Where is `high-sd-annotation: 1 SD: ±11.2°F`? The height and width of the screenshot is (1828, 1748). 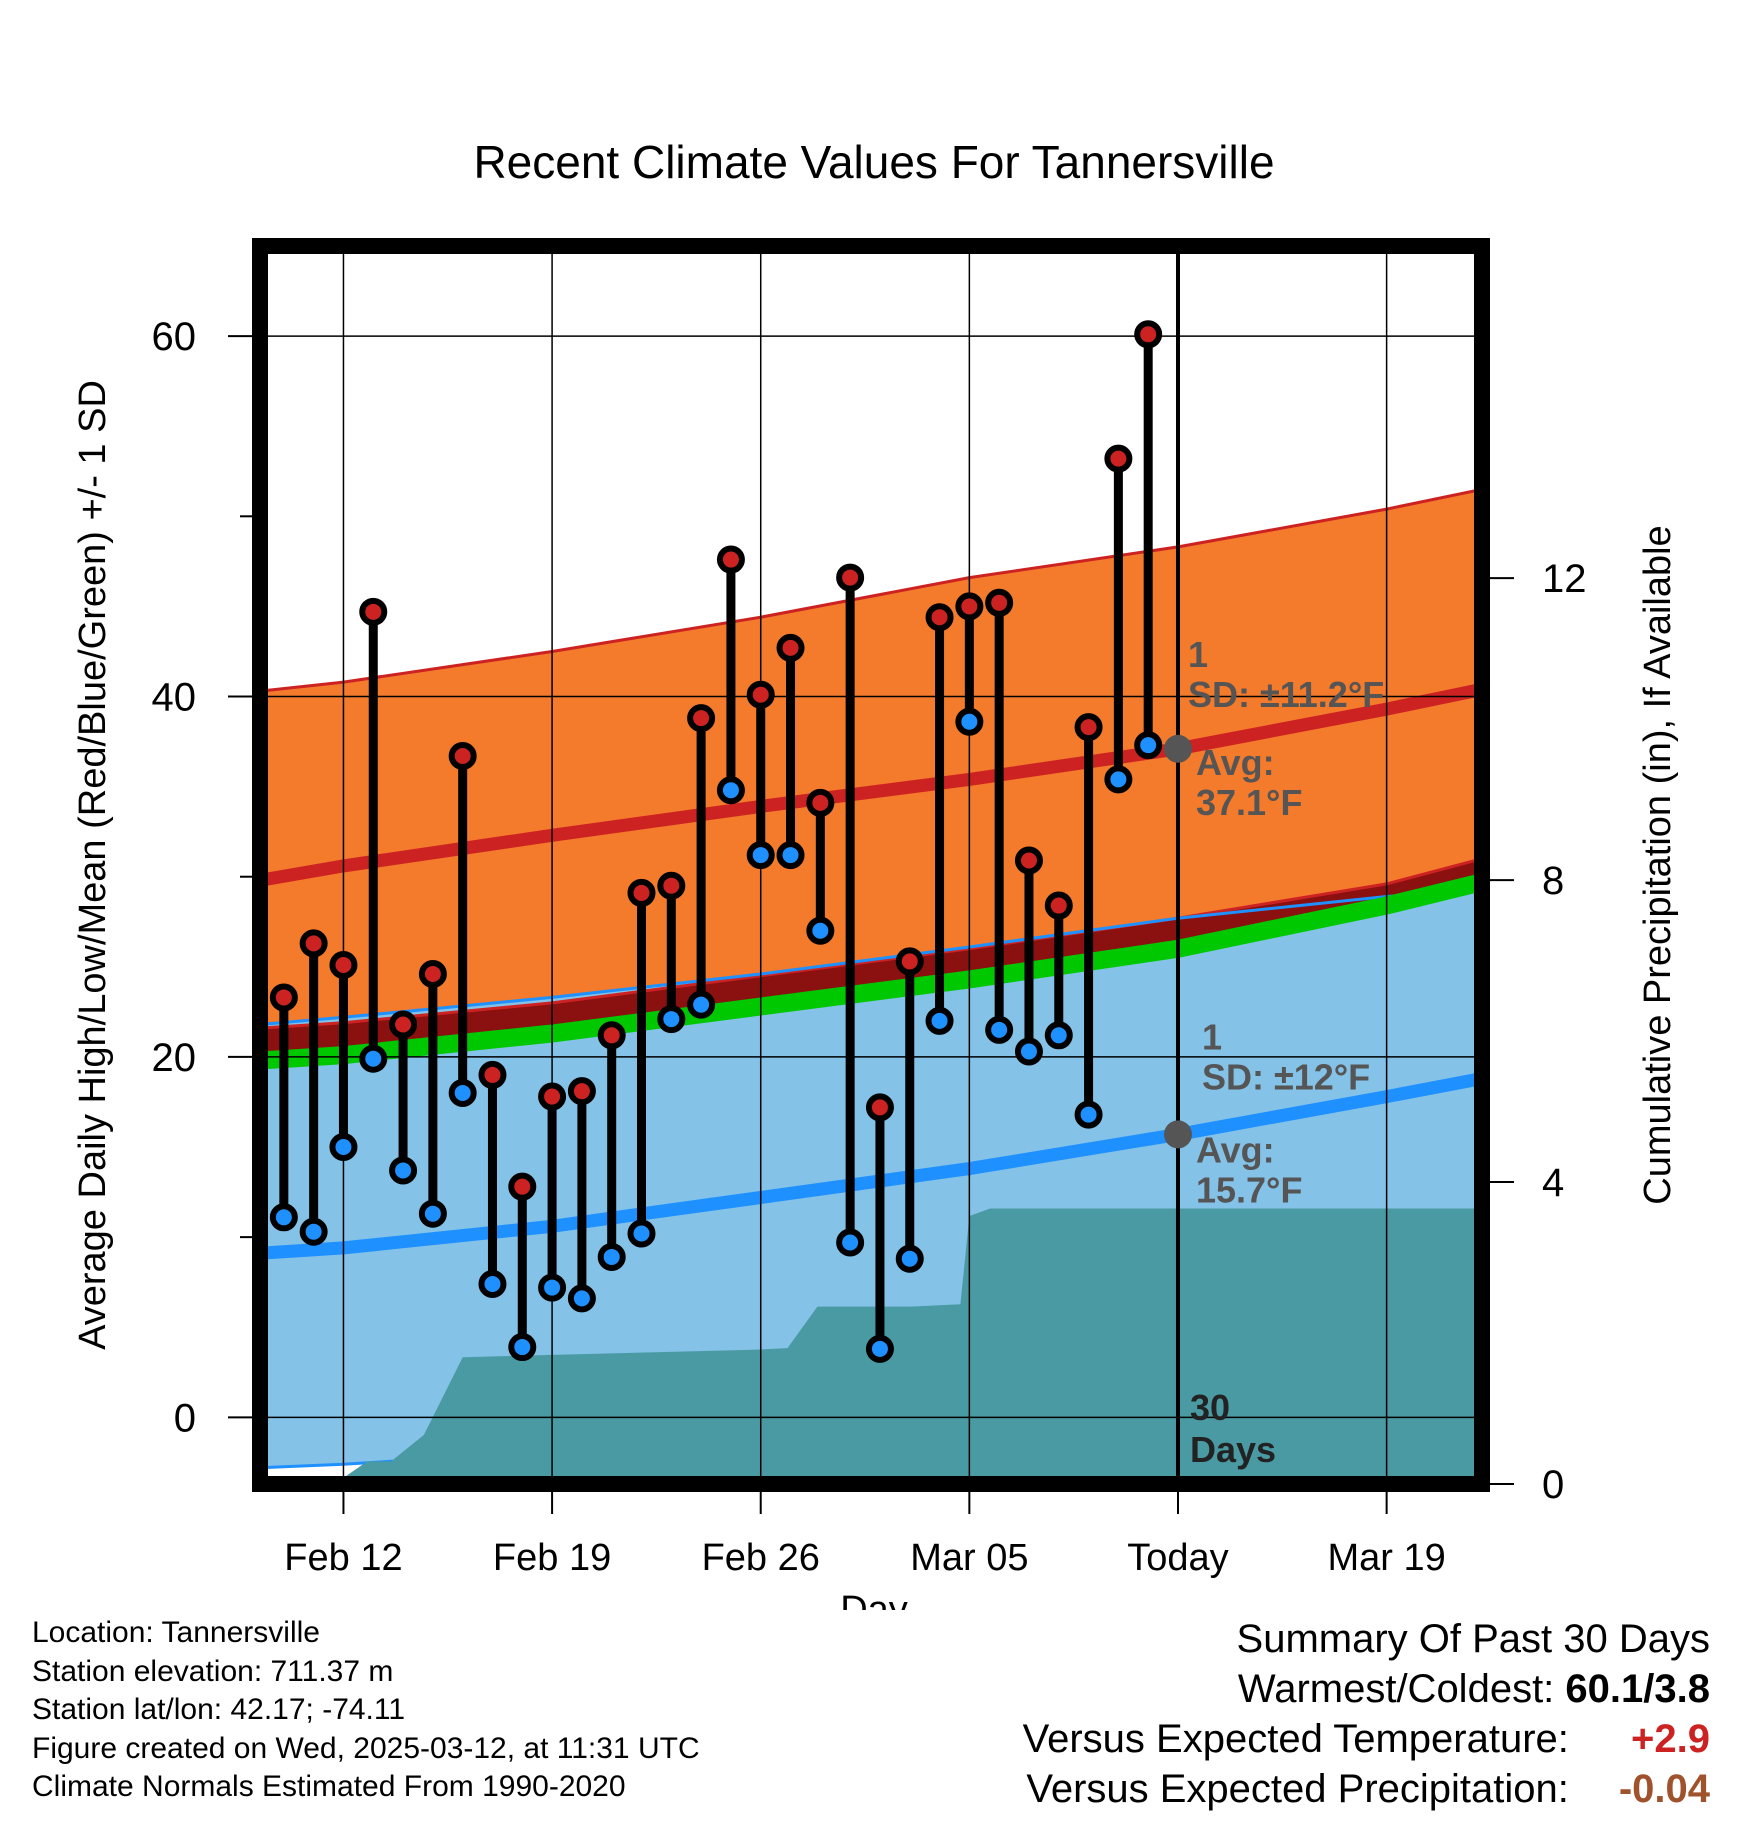 high-sd-annotation: 1 SD: ±11.2°F is located at coordinates (1286, 674).